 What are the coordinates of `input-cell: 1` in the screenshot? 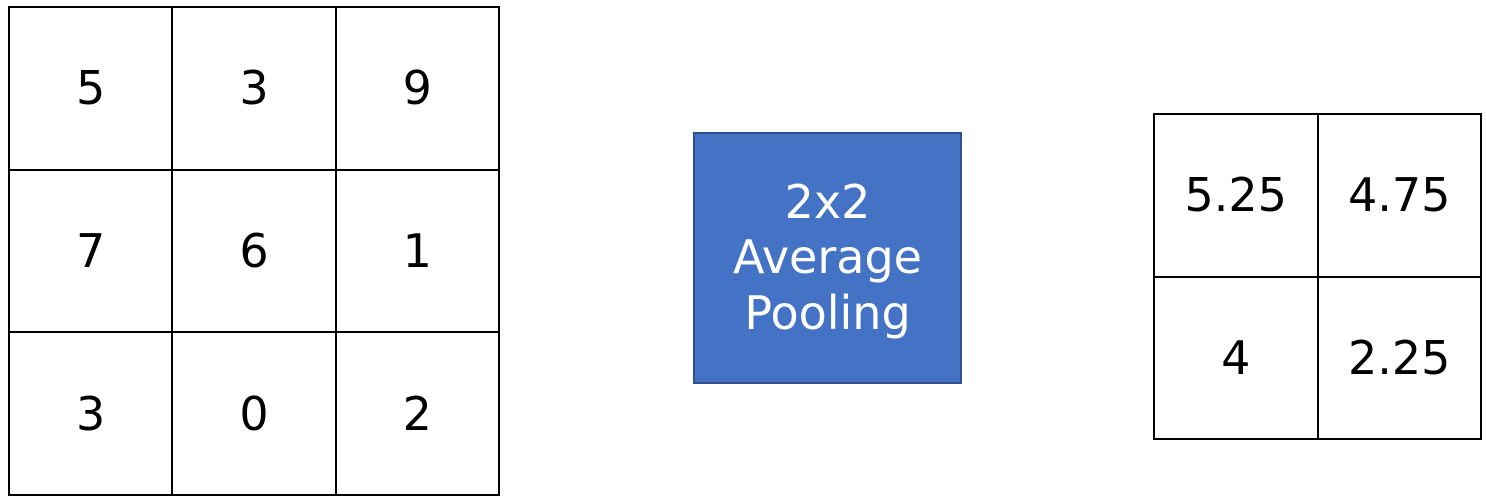 It's located at (418, 252).